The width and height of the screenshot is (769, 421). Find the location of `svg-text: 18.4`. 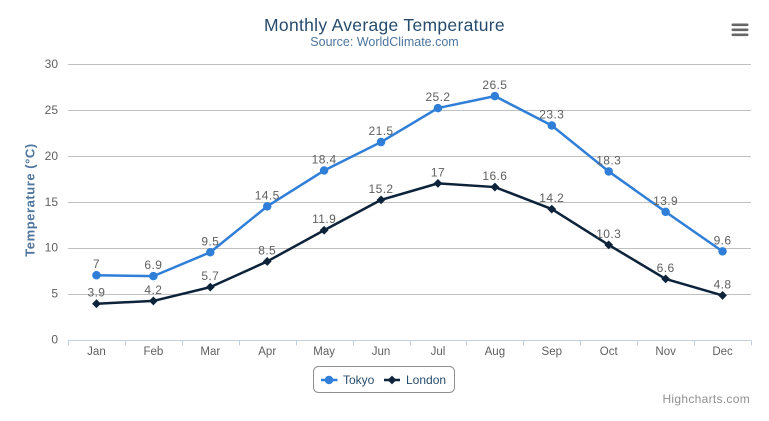

svg-text: 18.4 is located at coordinates (324, 160).